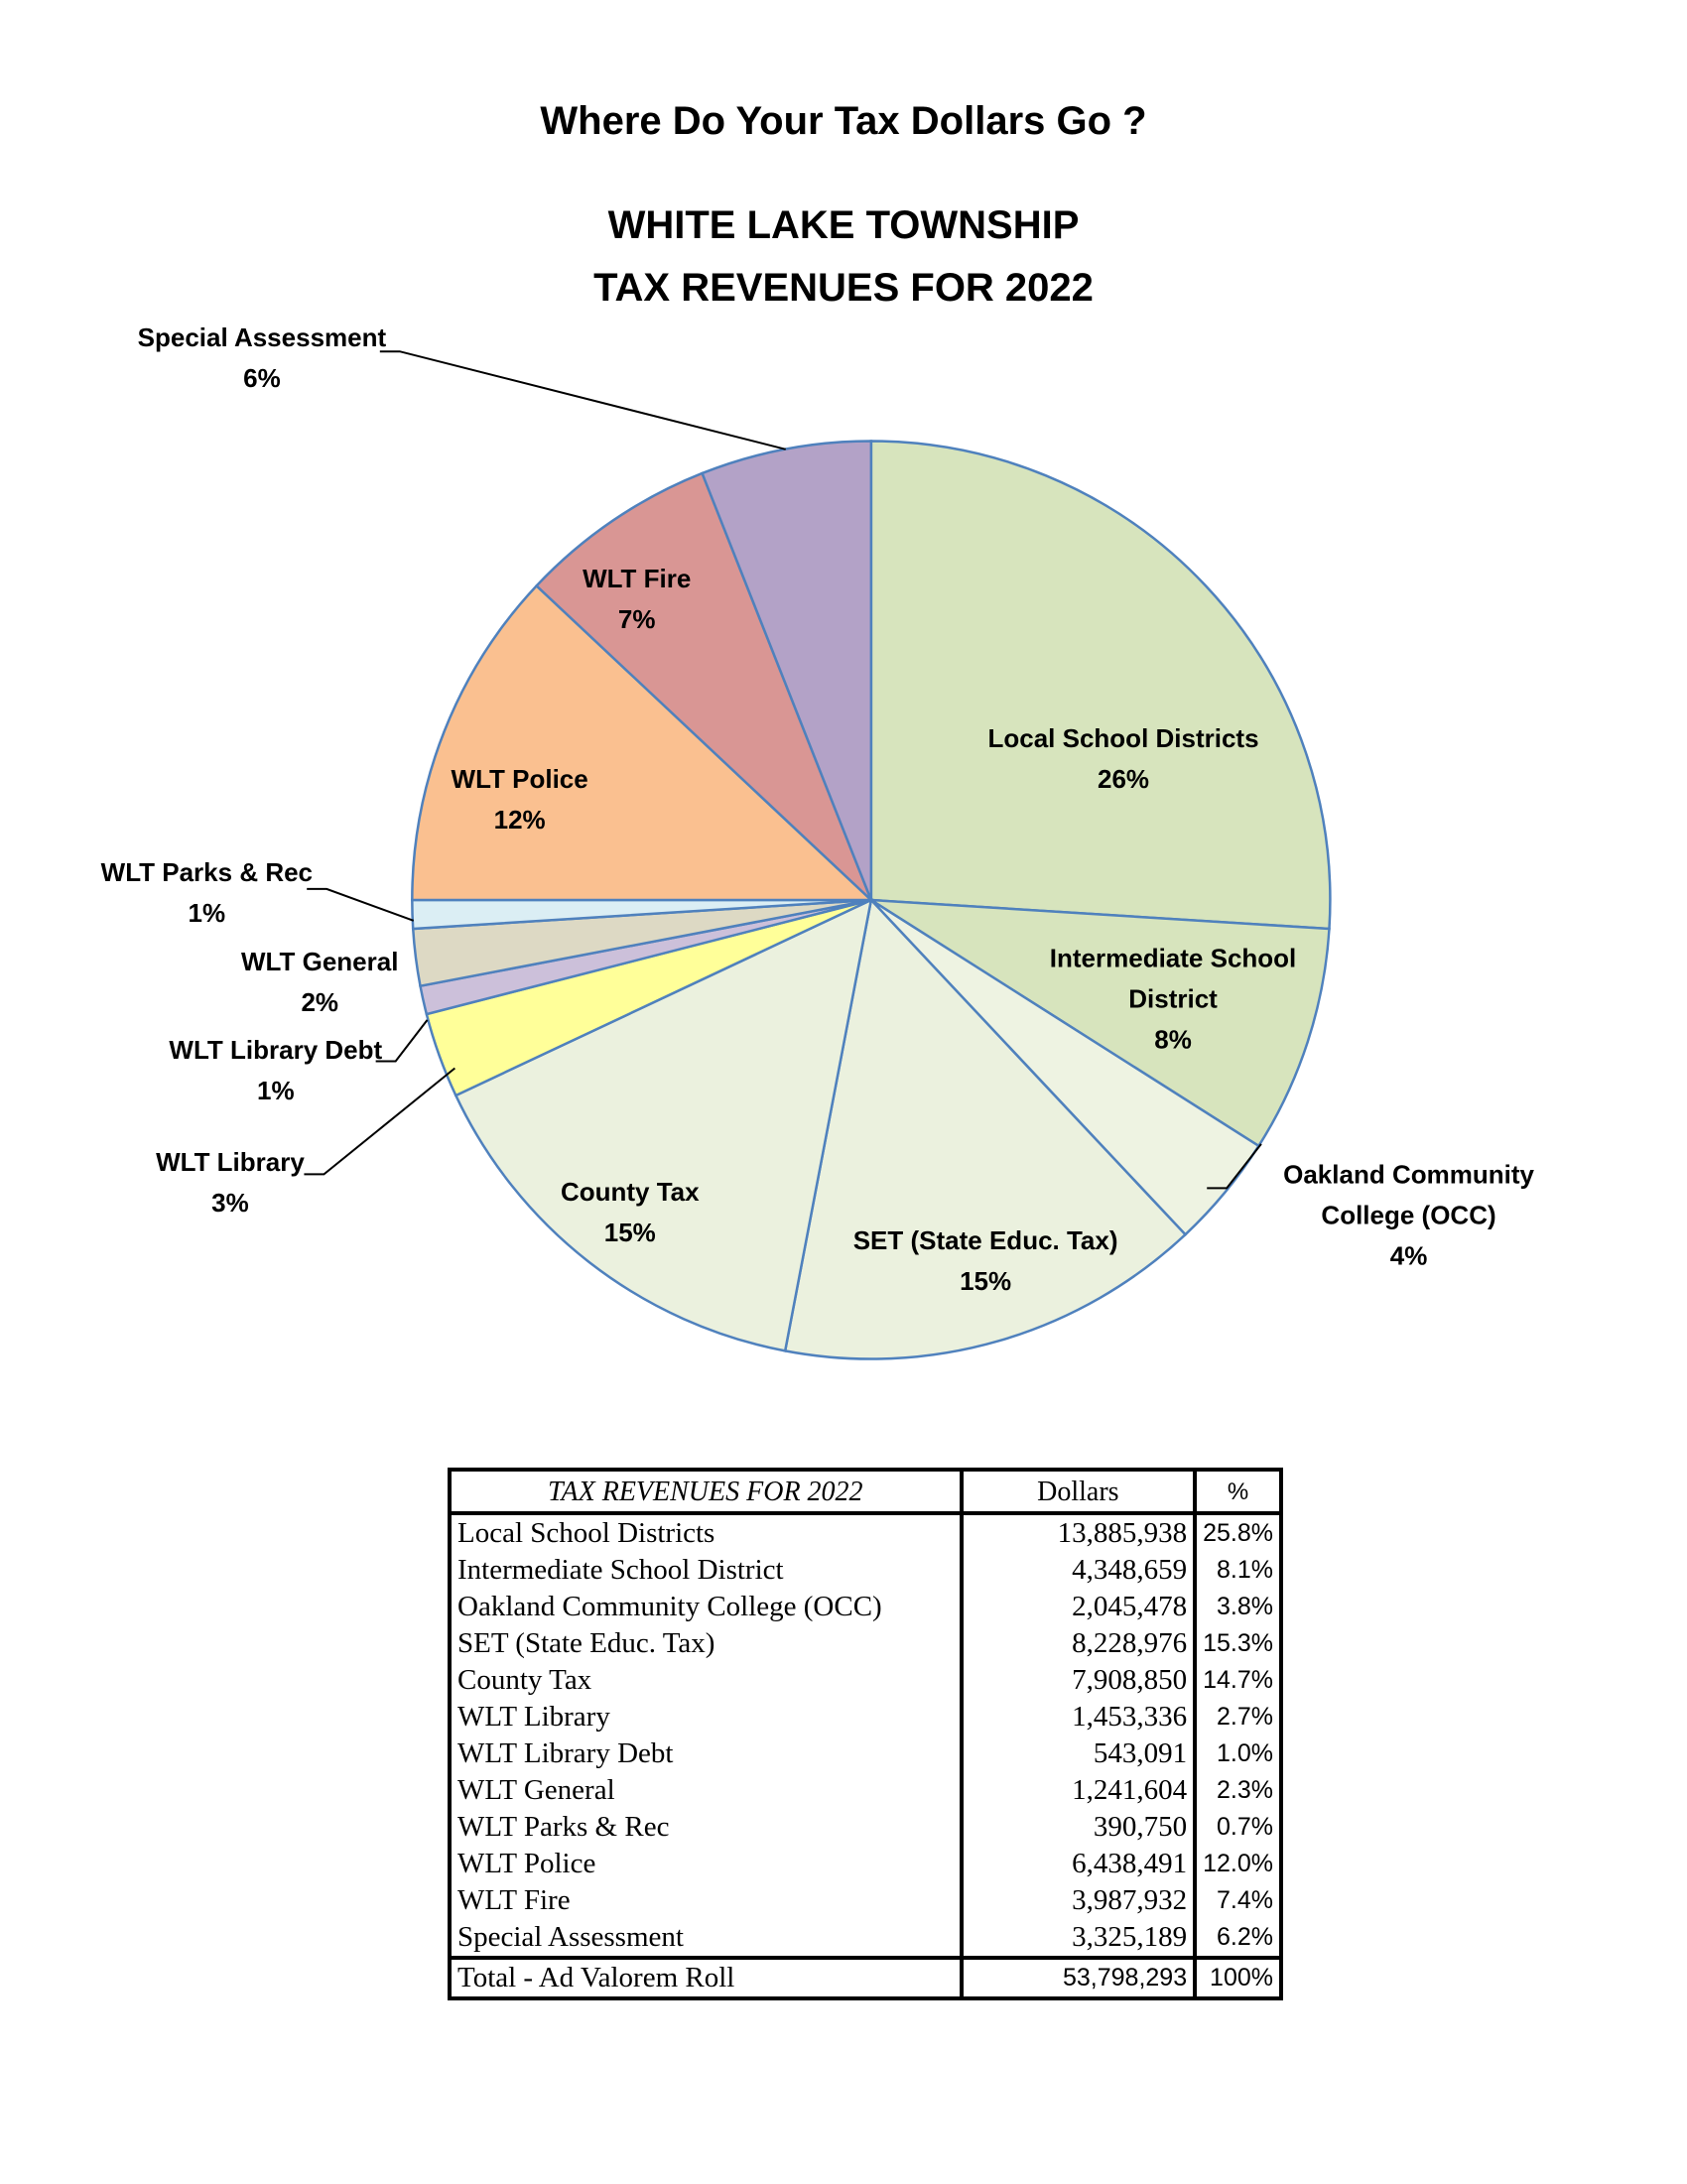 Image resolution: width=1687 pixels, height=2184 pixels. Describe the element at coordinates (1079, 1827) in the screenshot. I see `row-dollars: 390,750` at that location.